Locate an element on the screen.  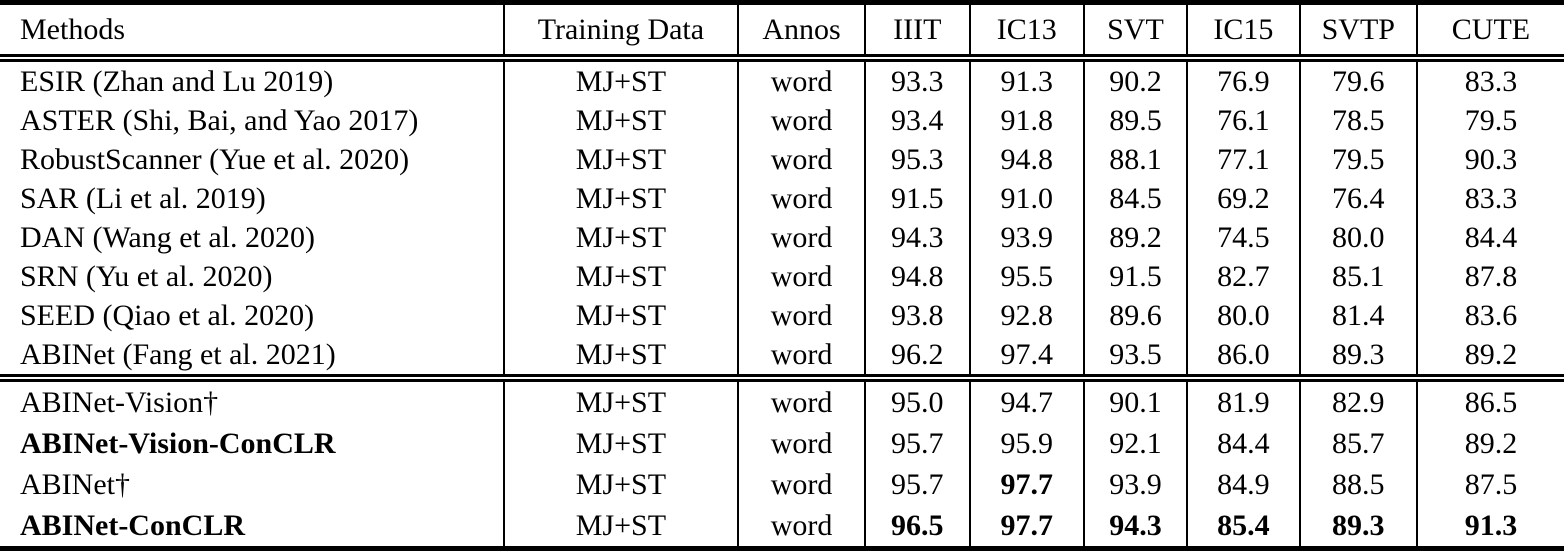
score-cell-svt: 94.3 is located at coordinates (1135, 527).